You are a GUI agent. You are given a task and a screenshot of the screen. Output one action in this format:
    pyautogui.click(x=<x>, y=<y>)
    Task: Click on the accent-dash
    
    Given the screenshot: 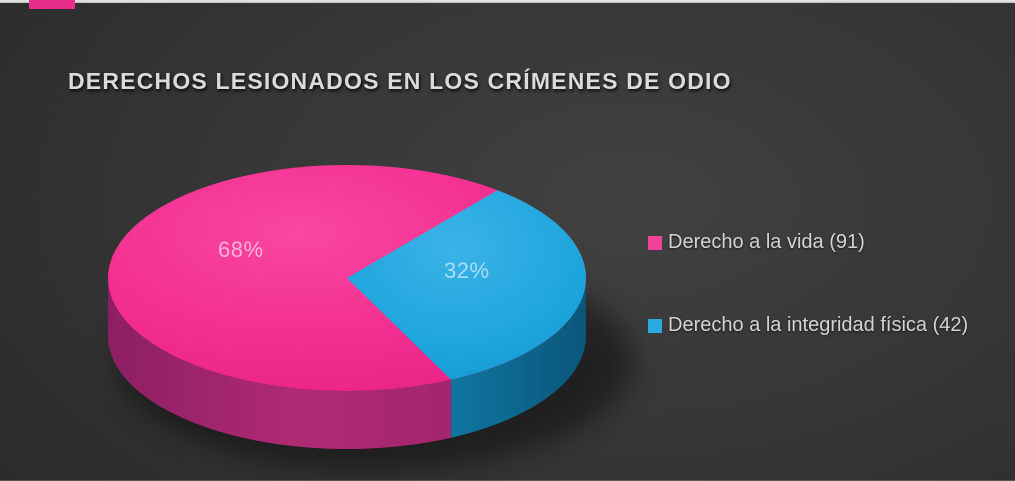 What is the action you would take?
    pyautogui.click(x=52, y=4)
    